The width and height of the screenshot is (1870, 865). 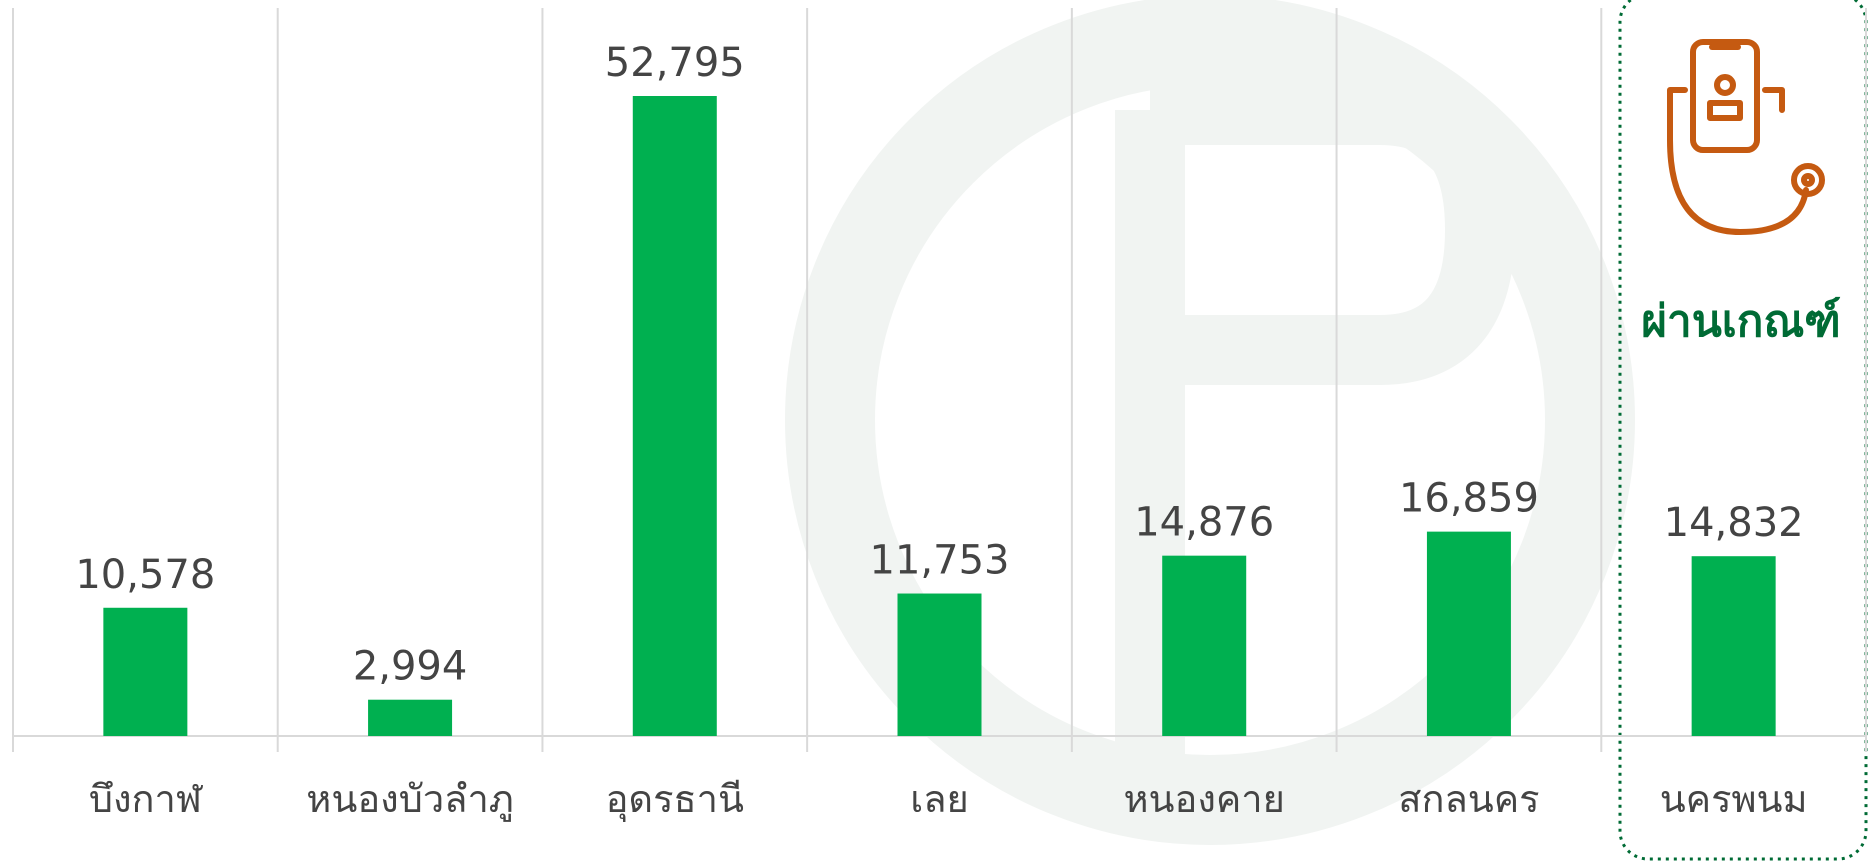 I want to click on value-label: 11,753, so click(x=940, y=561).